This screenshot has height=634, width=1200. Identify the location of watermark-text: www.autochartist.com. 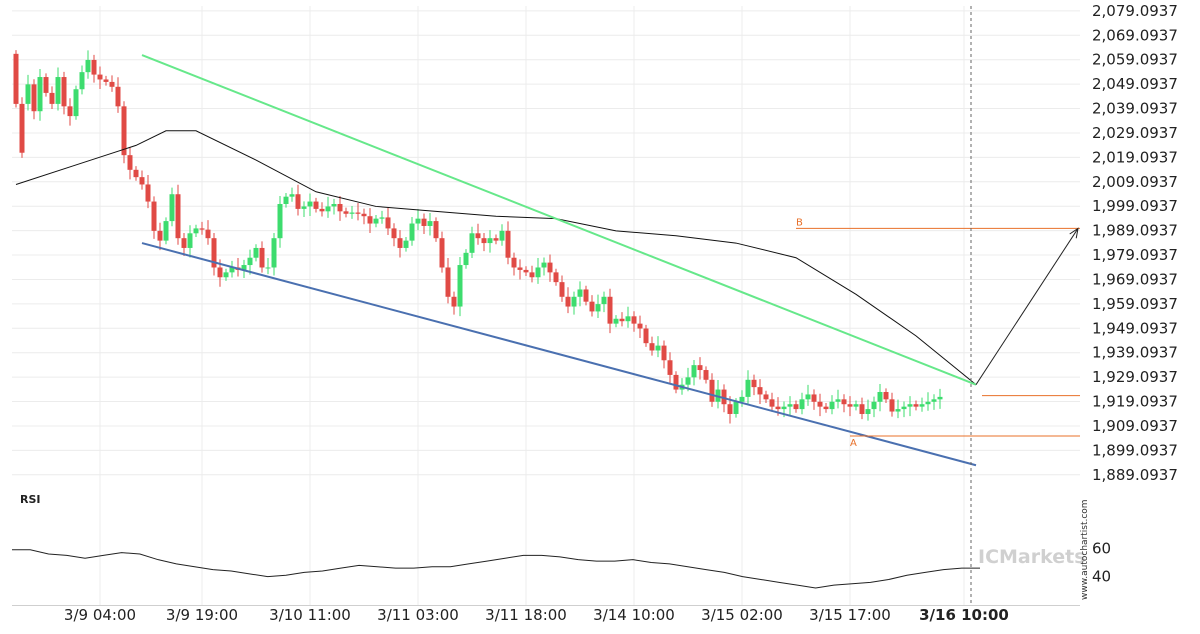
(1085, 549).